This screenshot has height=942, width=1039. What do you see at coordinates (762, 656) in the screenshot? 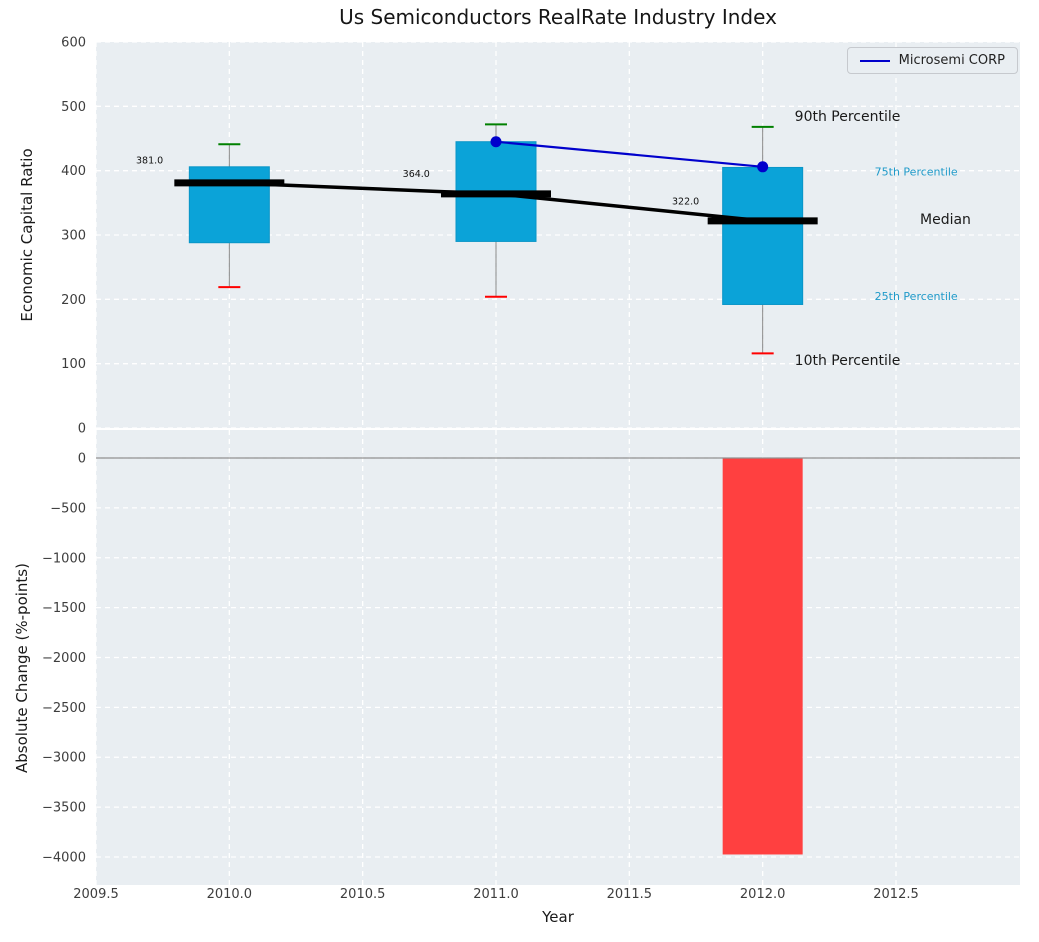
I see `change-bar` at bounding box center [762, 656].